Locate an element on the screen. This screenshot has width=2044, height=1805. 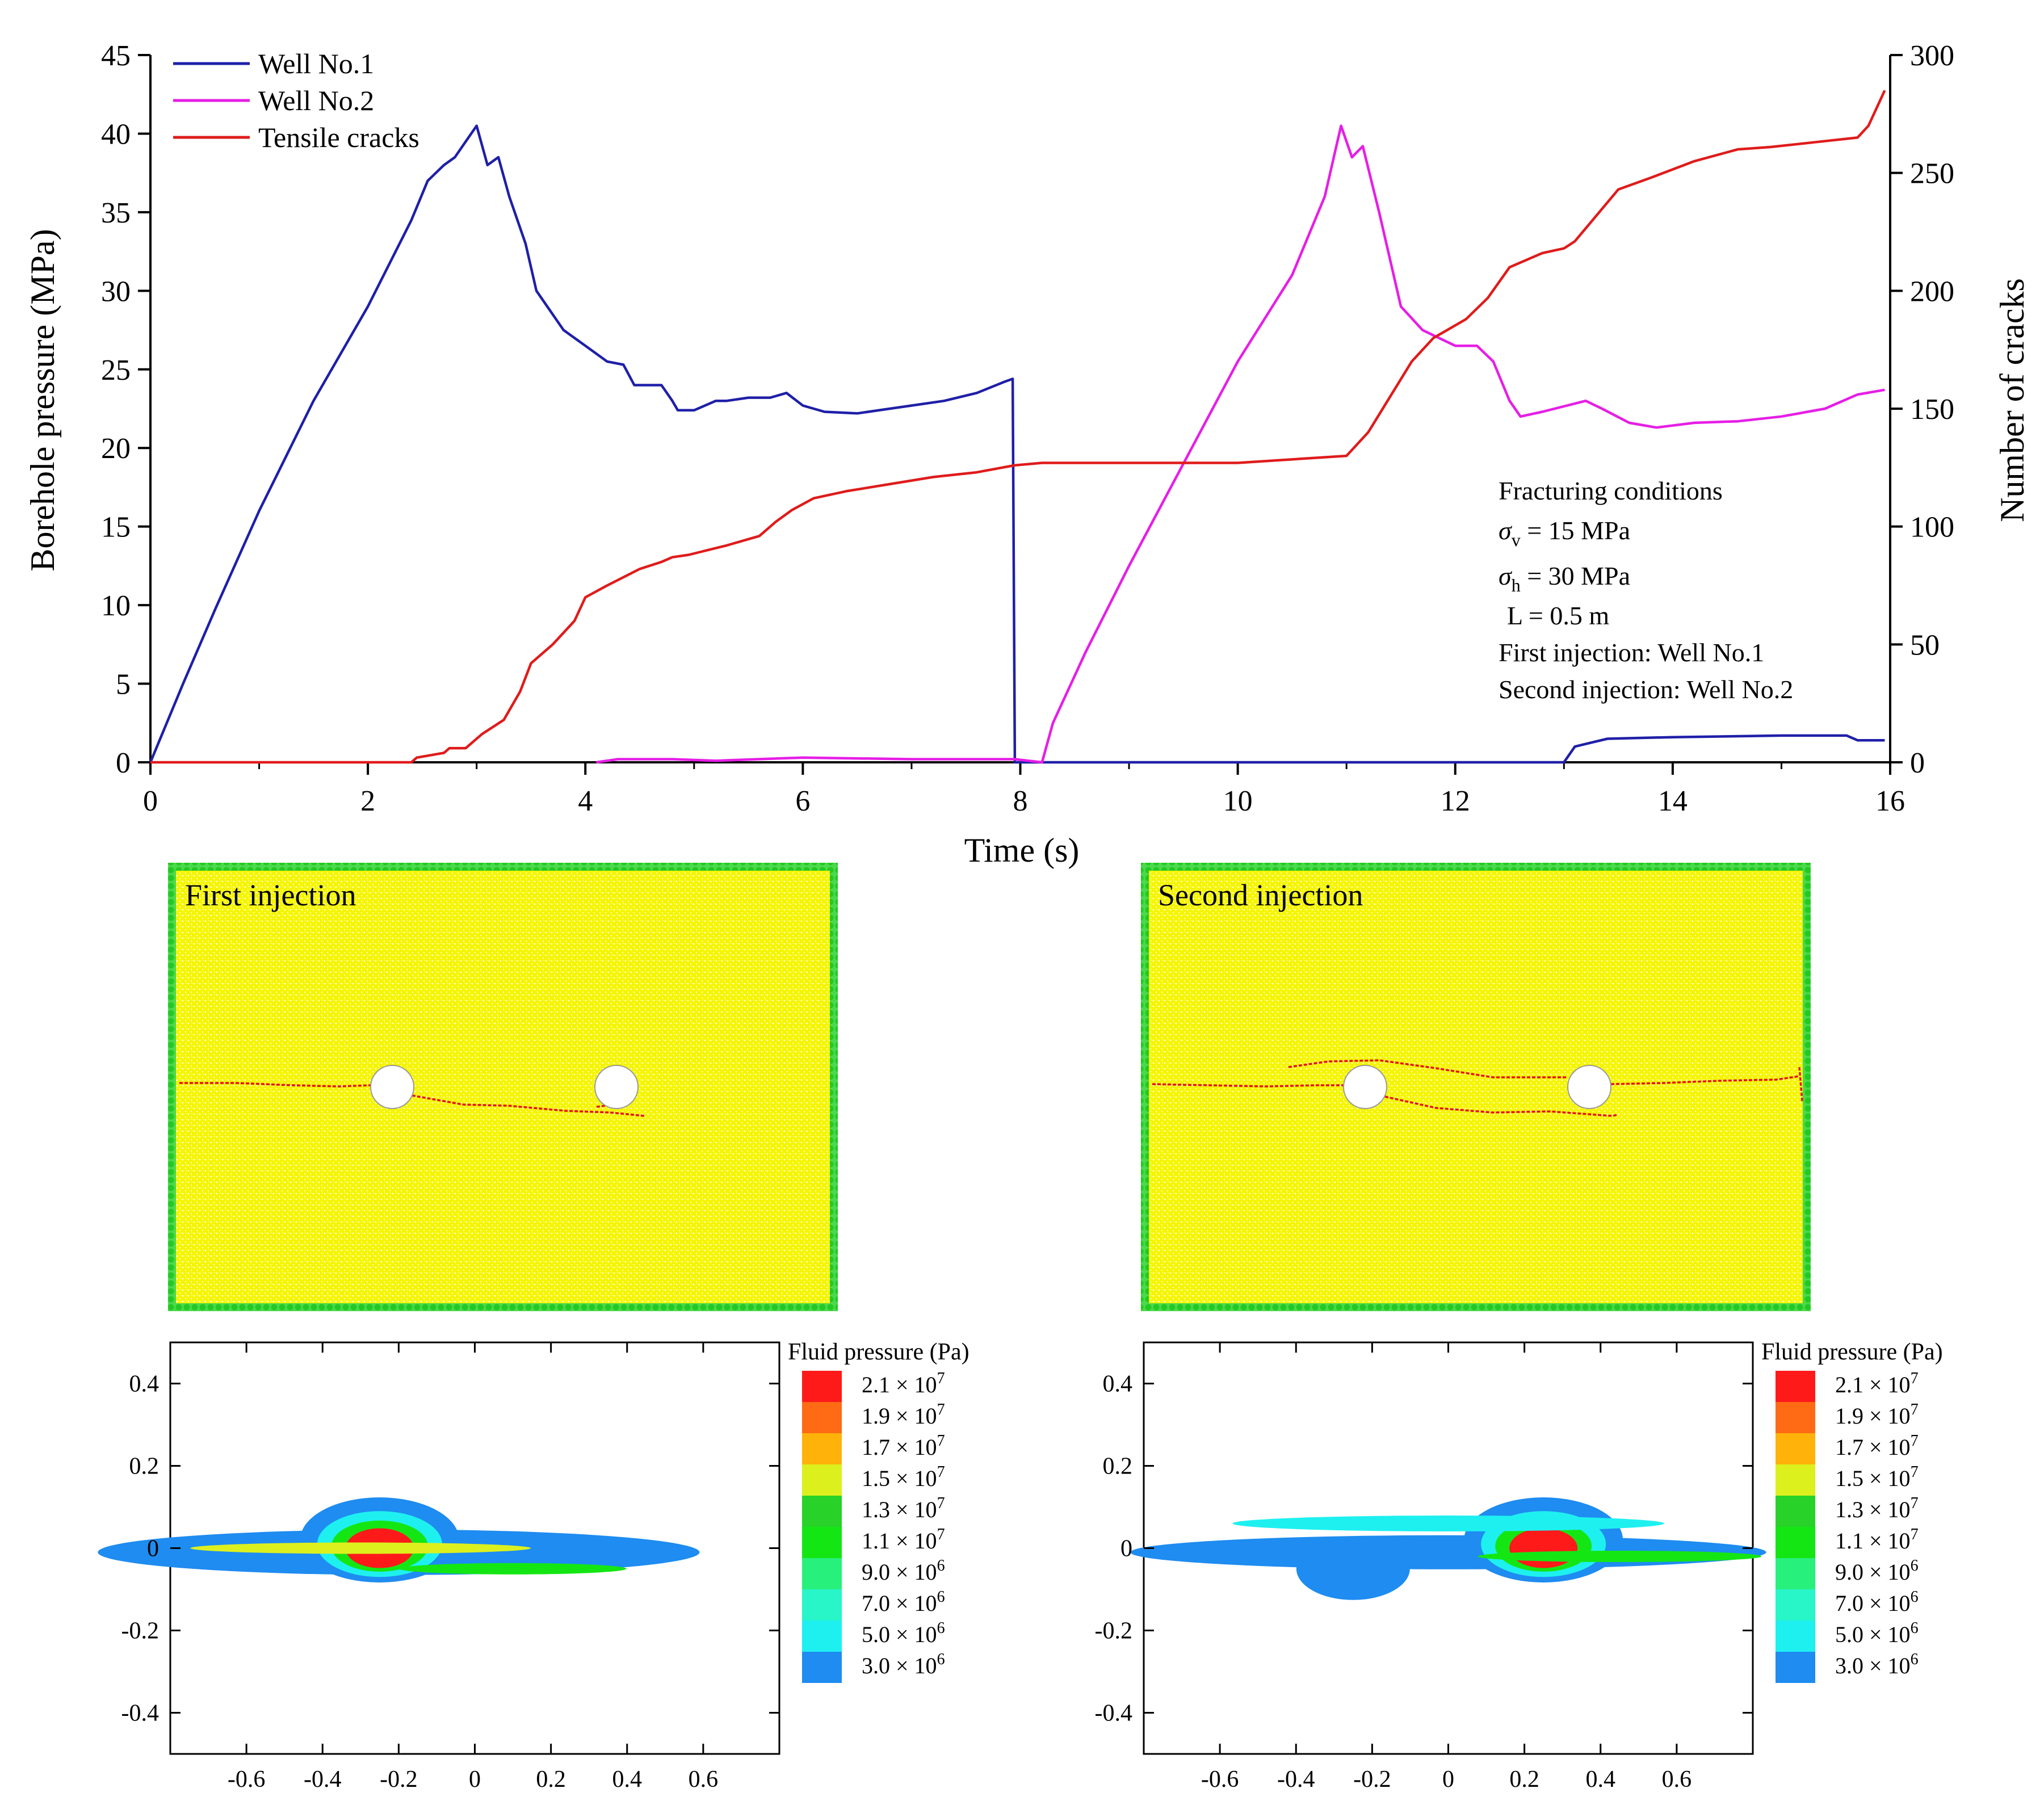
y2-tick-label: 250 is located at coordinates (1932, 174).